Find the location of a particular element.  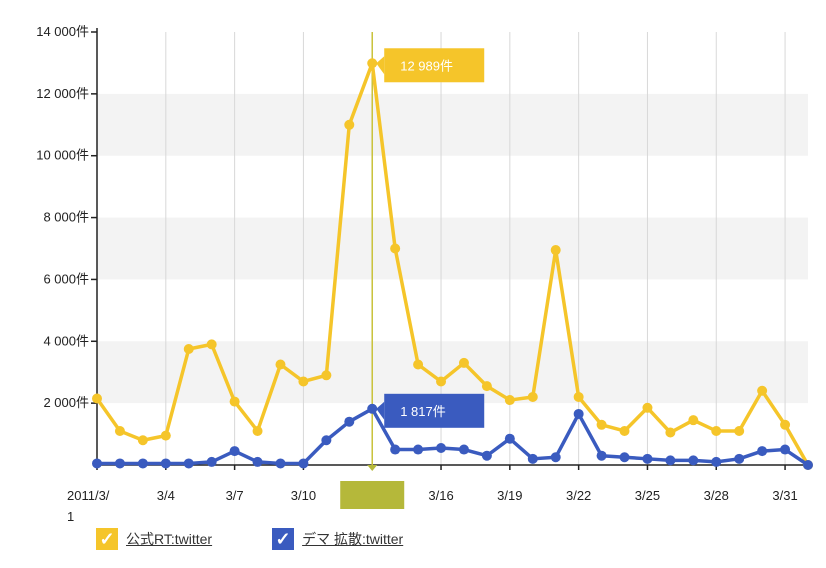

y-tick-label: 8 000件 is located at coordinates (66, 217).